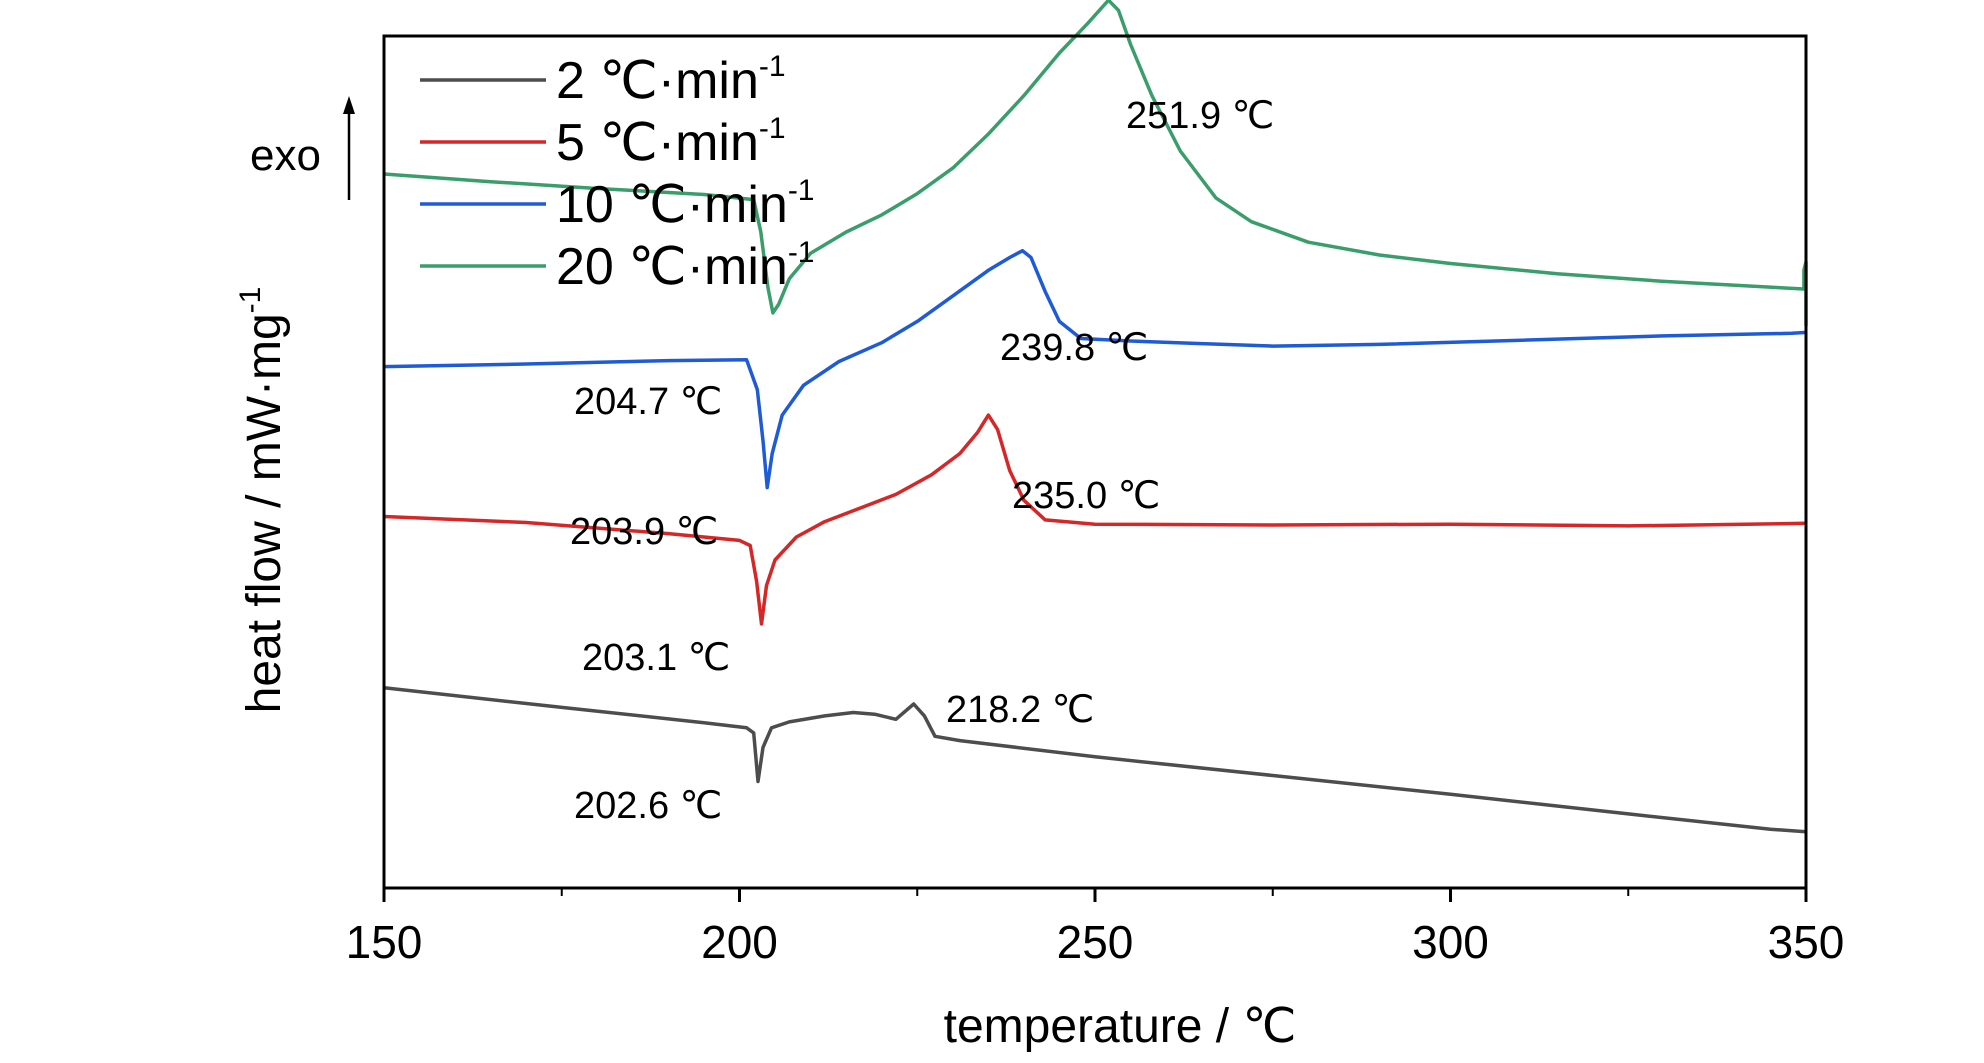 The height and width of the screenshot is (1063, 1984). What do you see at coordinates (617, 173) in the screenshot?
I see `legend: 2 ℃·min-15 ℃·min-110 ℃·min-120 ℃·min-1` at bounding box center [617, 173].